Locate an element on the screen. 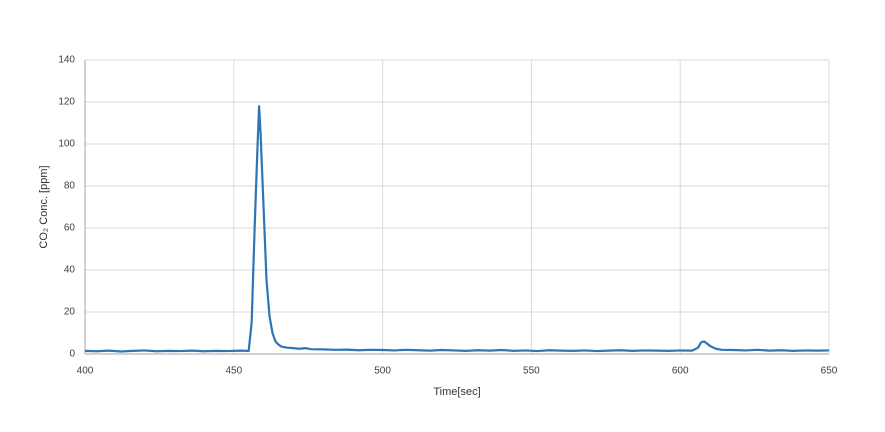  x-tick-label: 650 is located at coordinates (829, 371).